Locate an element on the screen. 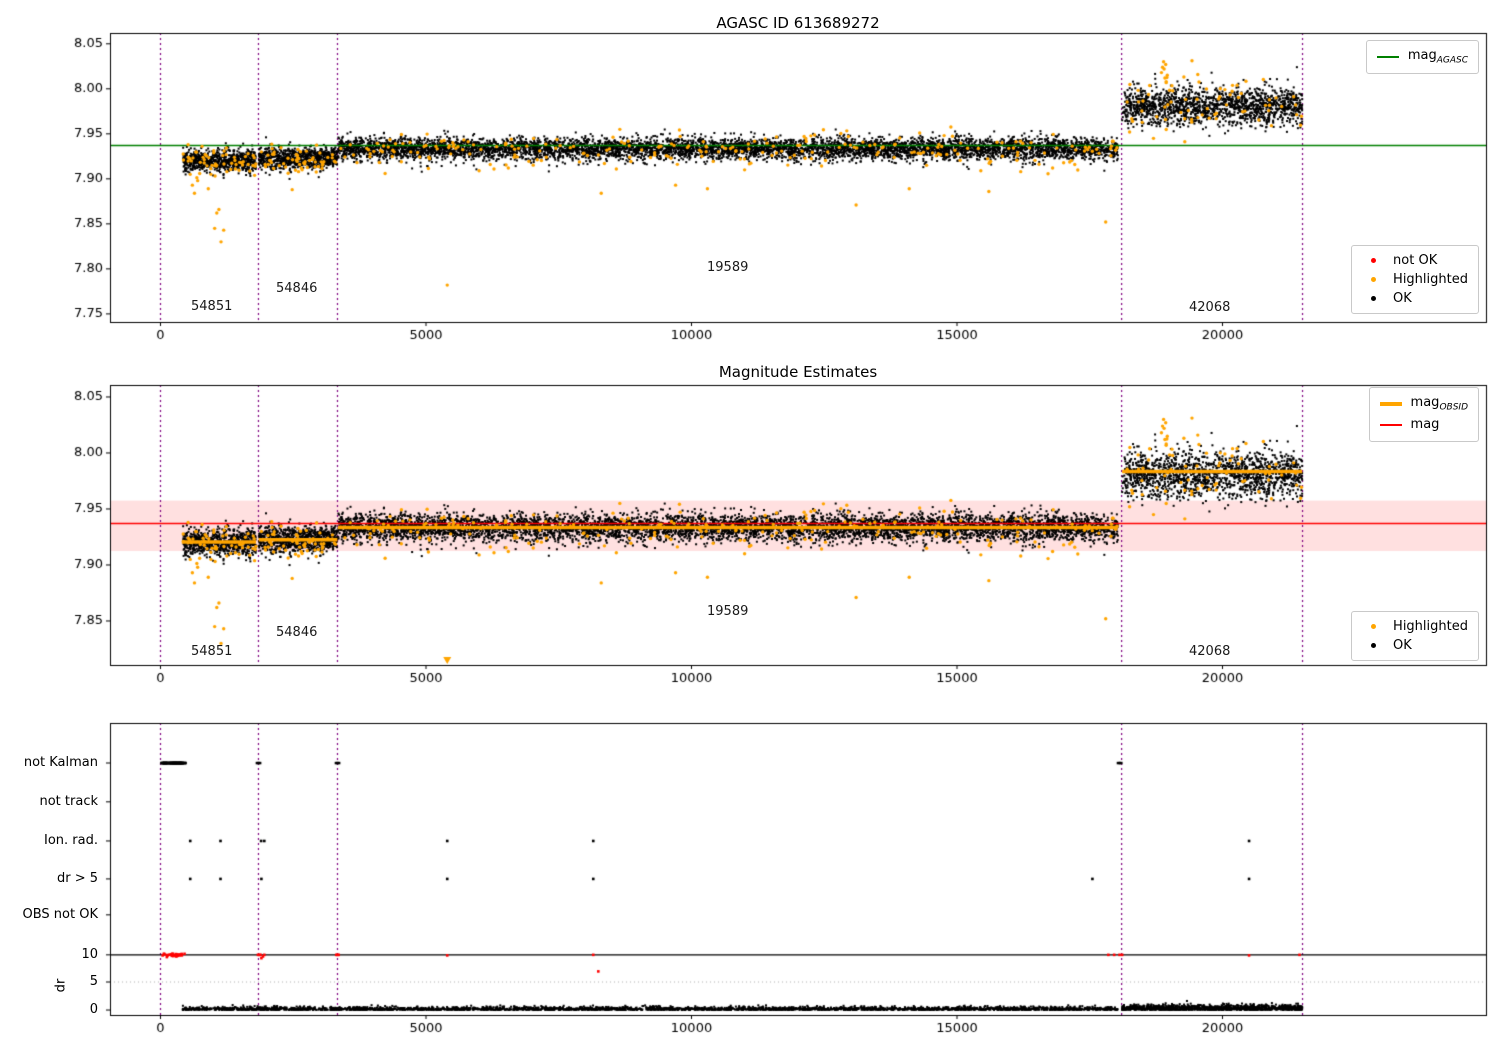  legend-label-sub: AGASC is located at coordinates (1452, 60).